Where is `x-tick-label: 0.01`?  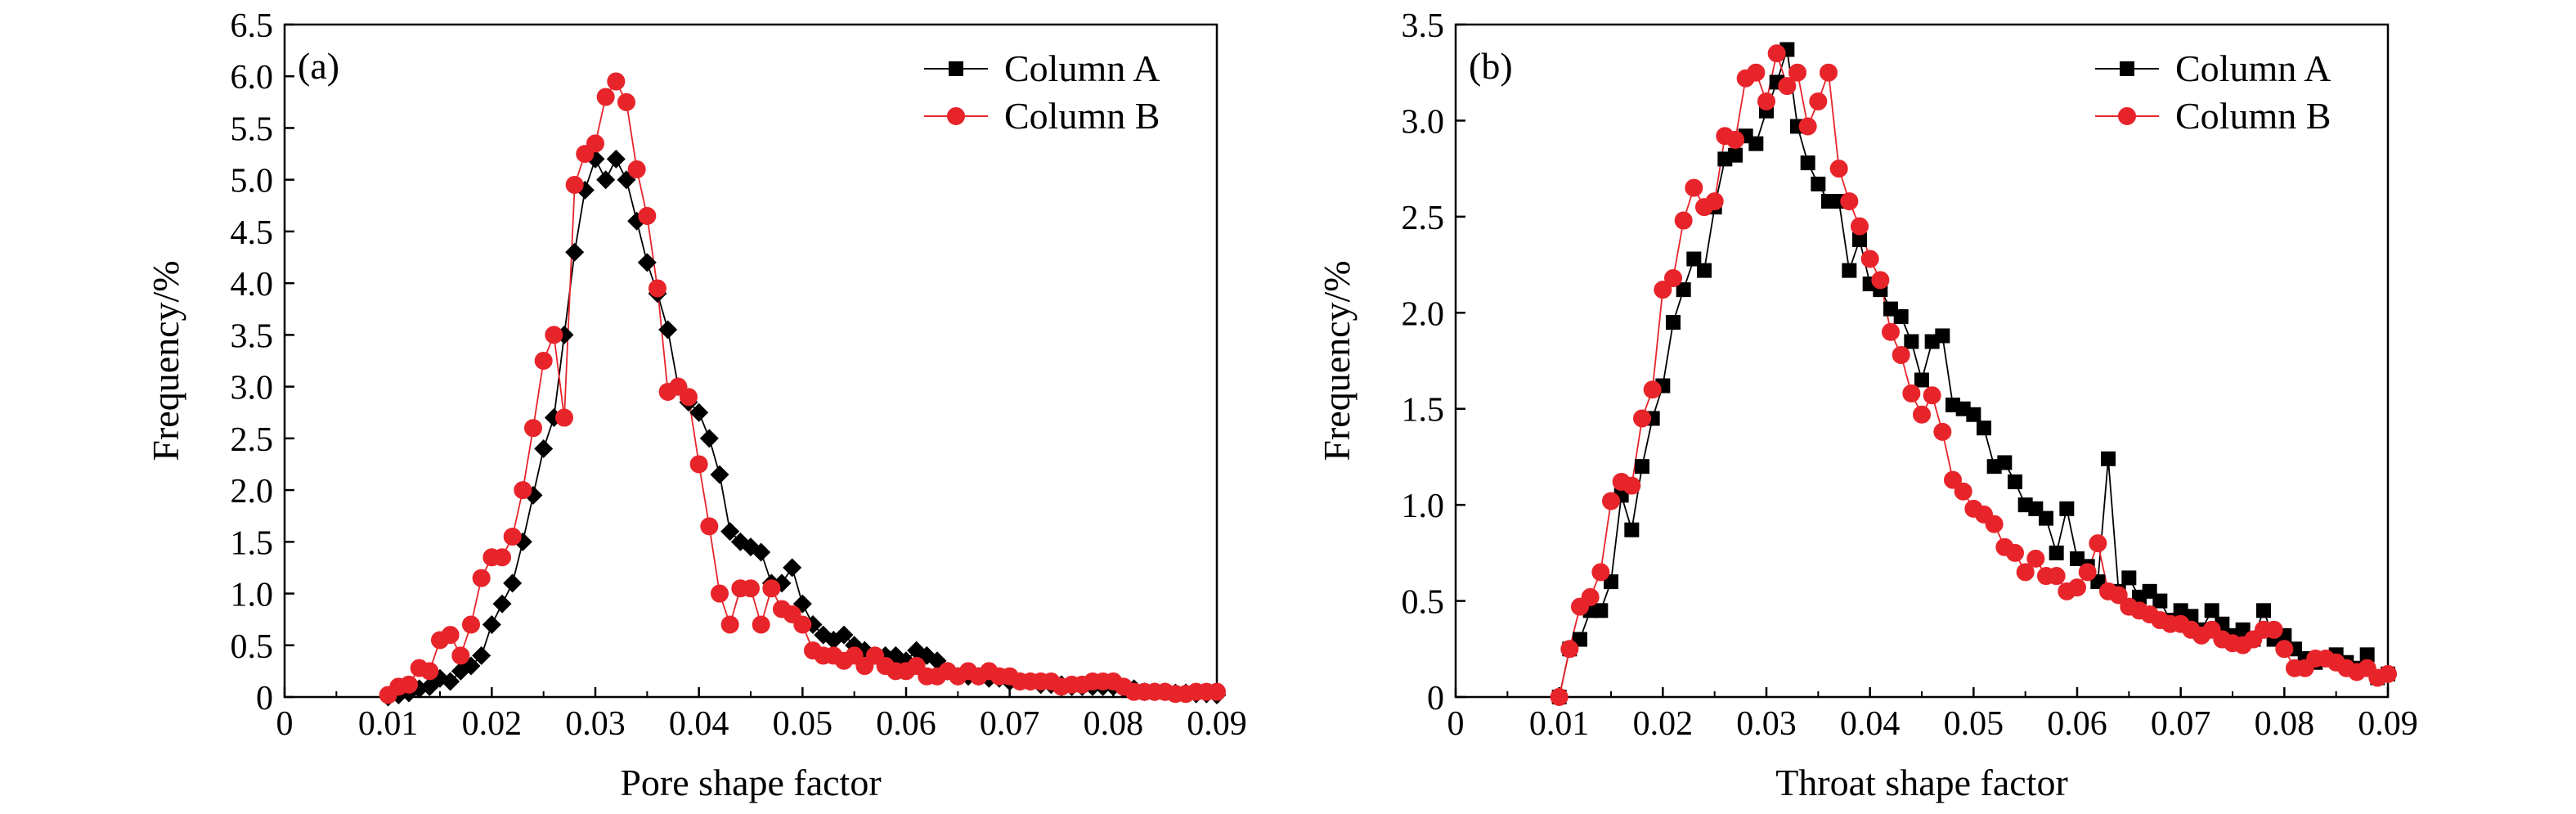 x-tick-label: 0.01 is located at coordinates (388, 724).